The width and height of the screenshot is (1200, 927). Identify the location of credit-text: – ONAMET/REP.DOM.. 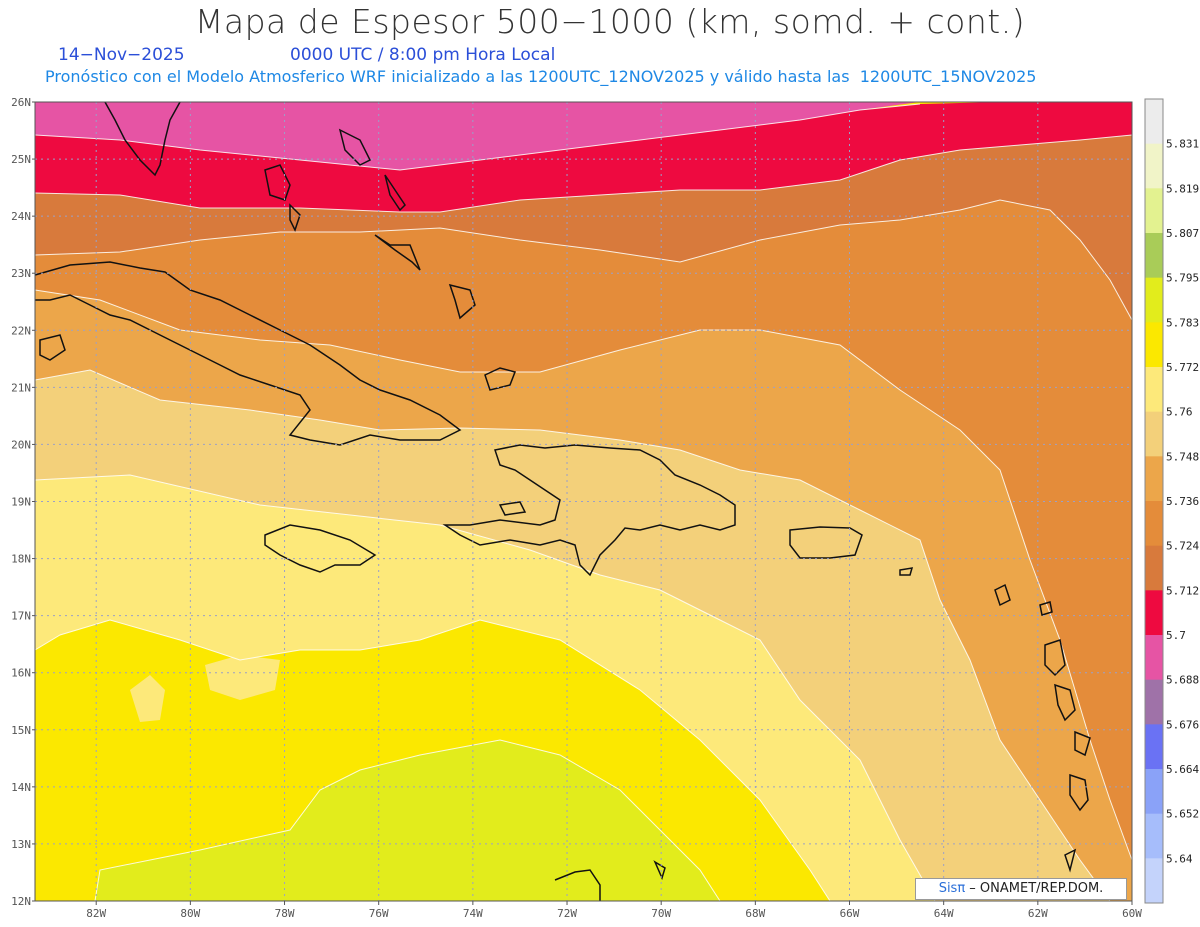
(1034, 888).